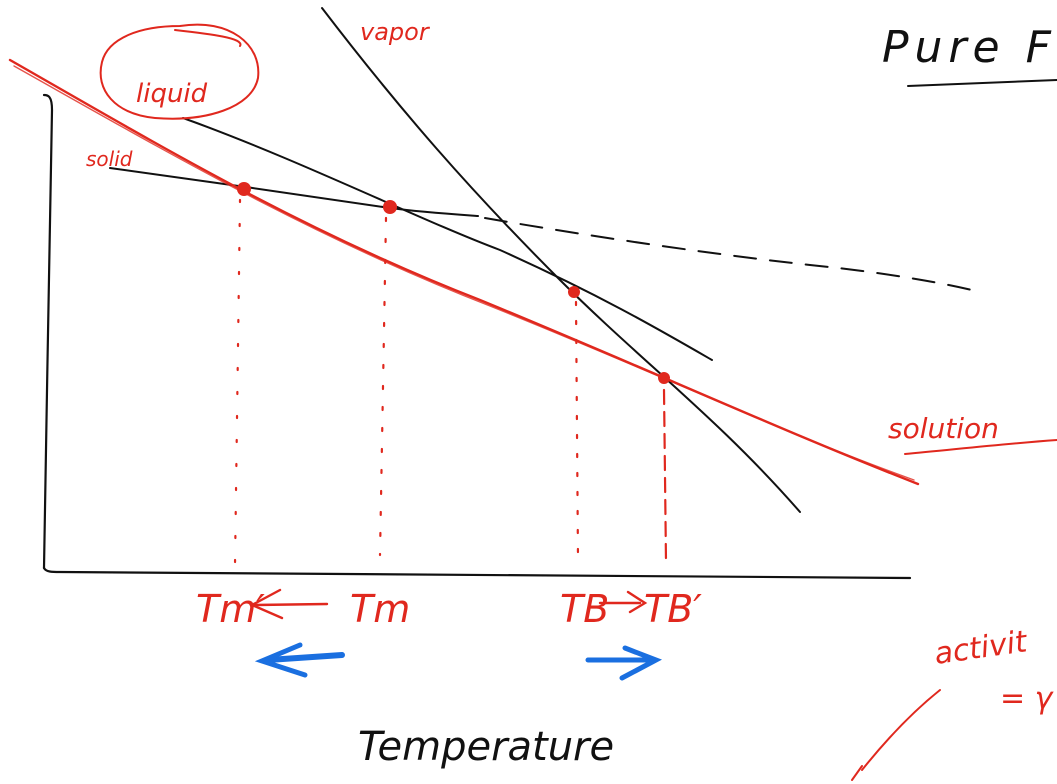  I want to click on dropline-tb-prime, so click(665, 476).